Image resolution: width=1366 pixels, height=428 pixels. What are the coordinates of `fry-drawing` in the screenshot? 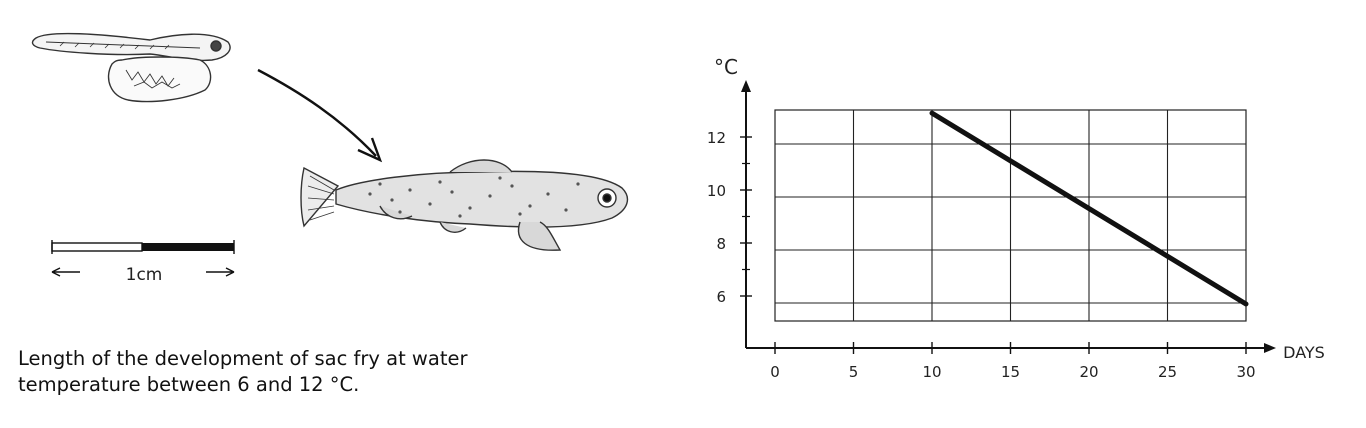 It's located at (464, 205).